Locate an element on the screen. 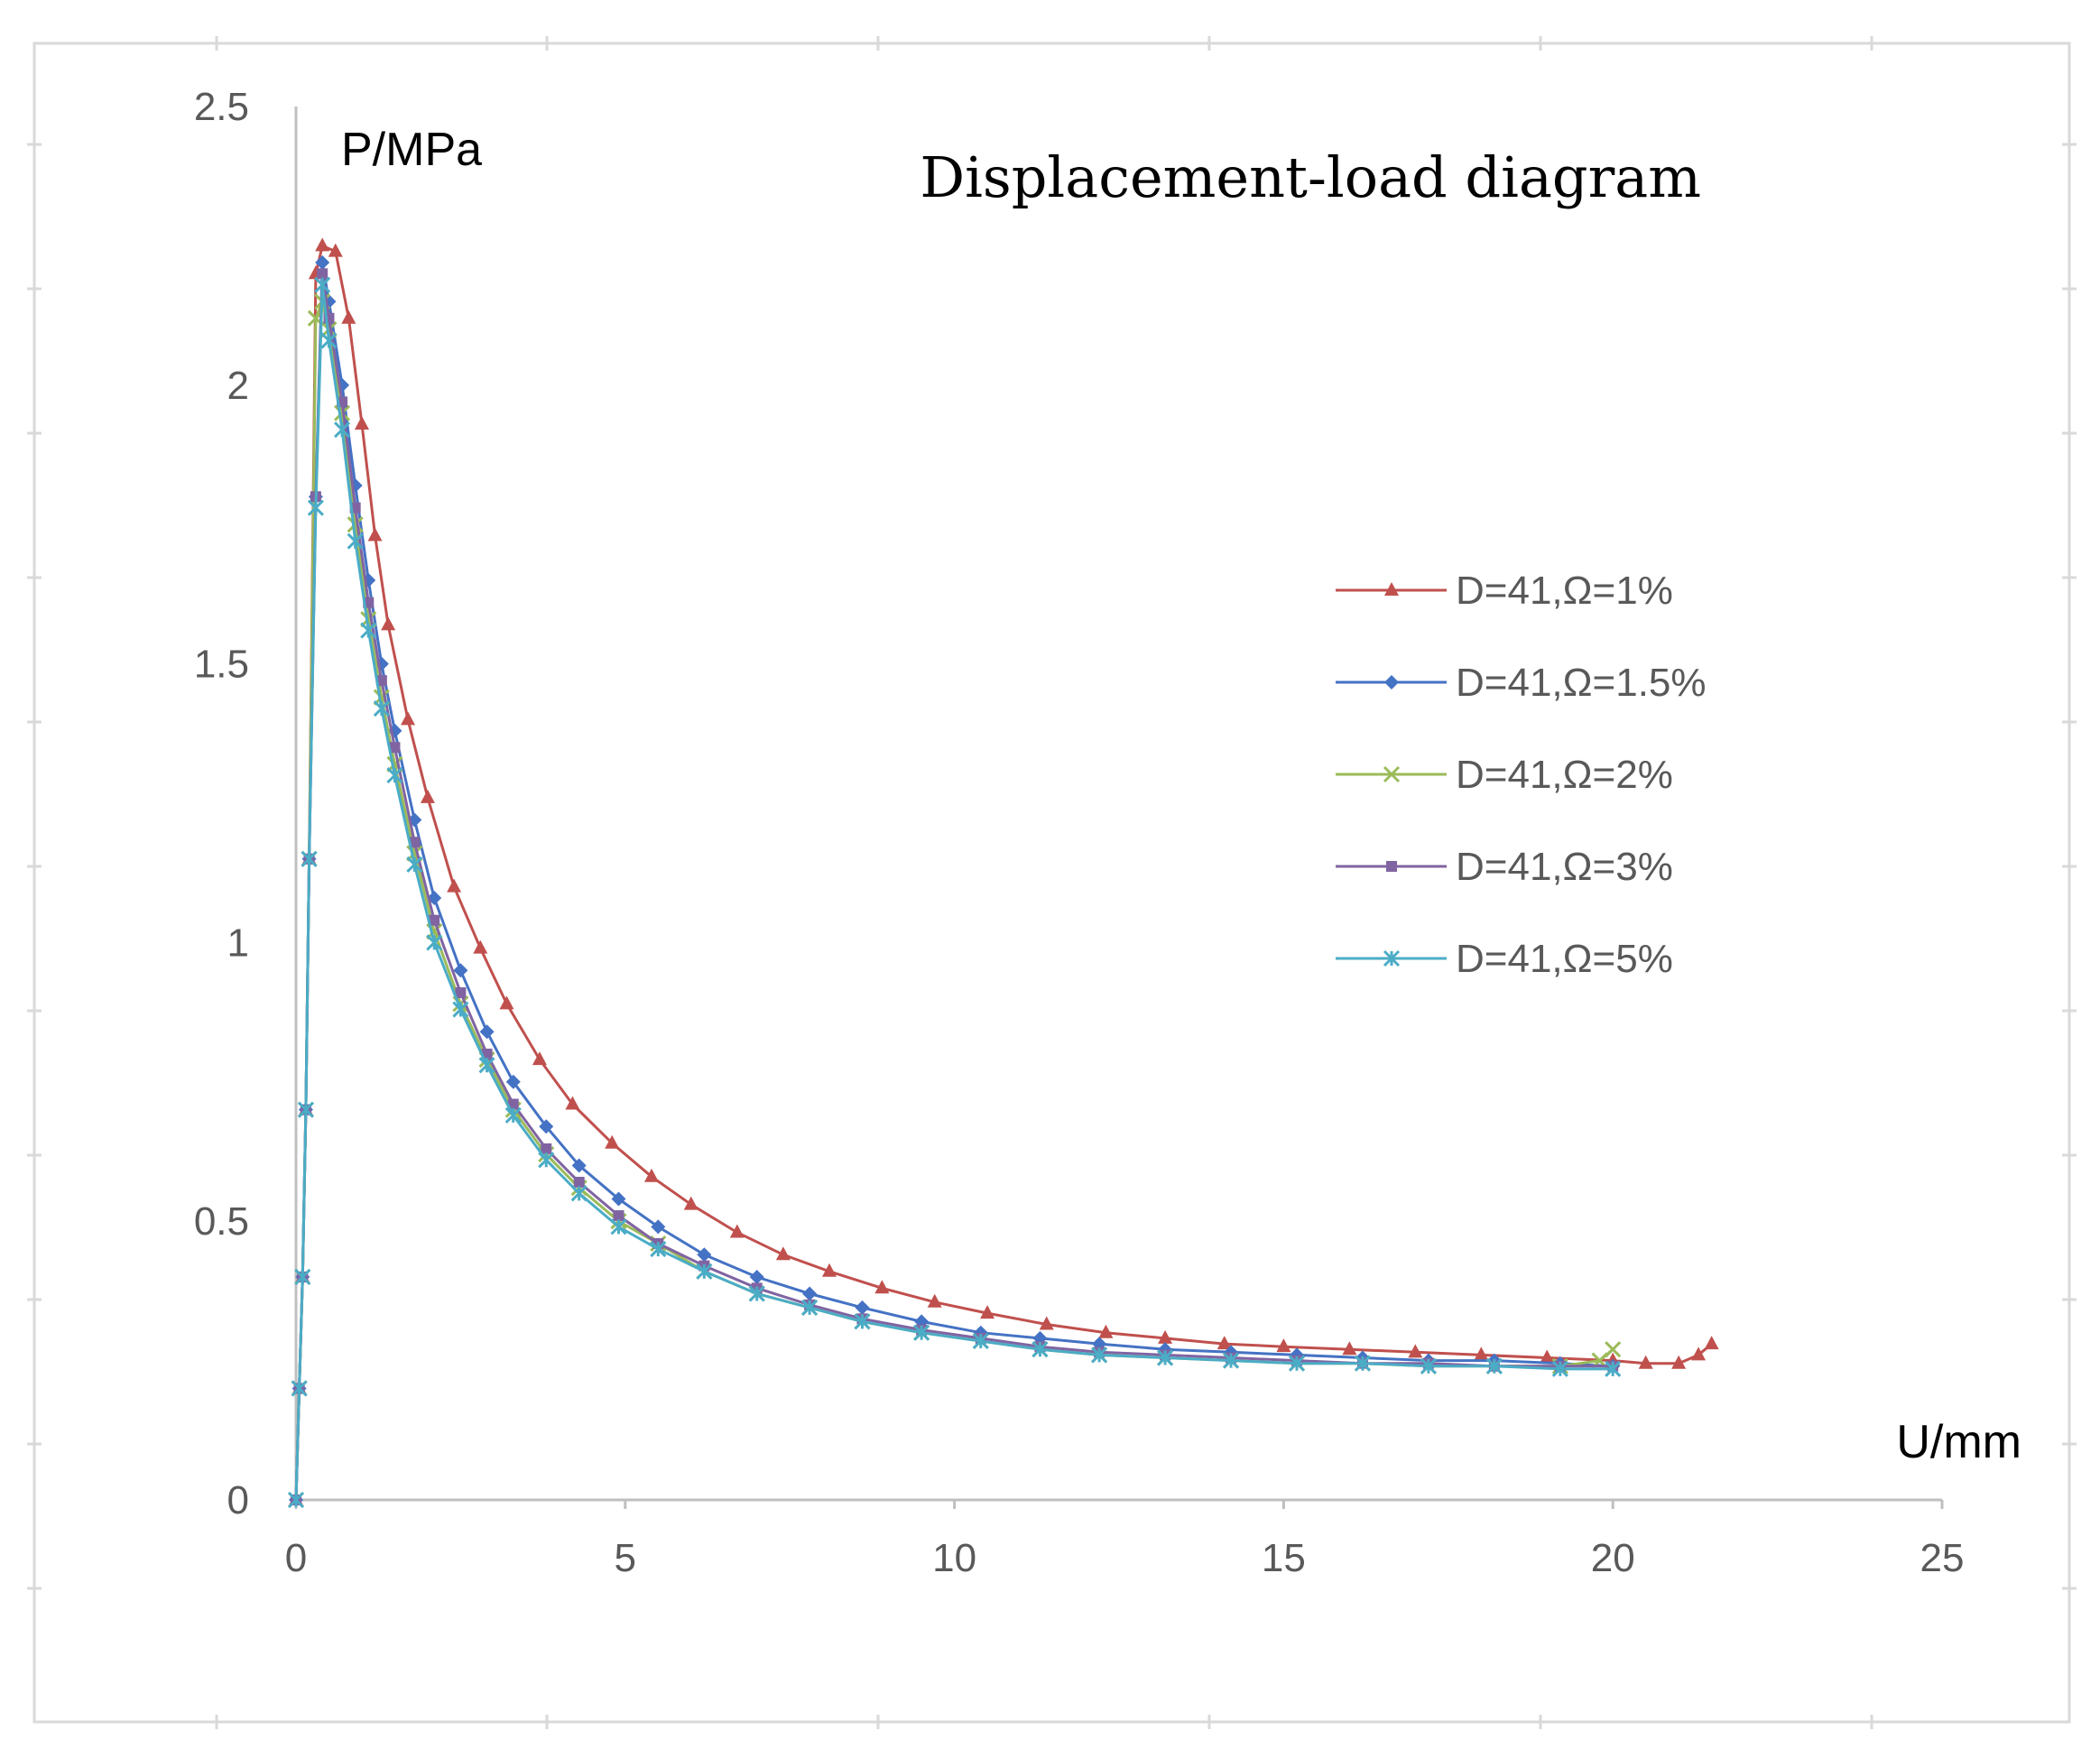  legend-item: D=41,Ω=3% is located at coordinates (1504, 867).